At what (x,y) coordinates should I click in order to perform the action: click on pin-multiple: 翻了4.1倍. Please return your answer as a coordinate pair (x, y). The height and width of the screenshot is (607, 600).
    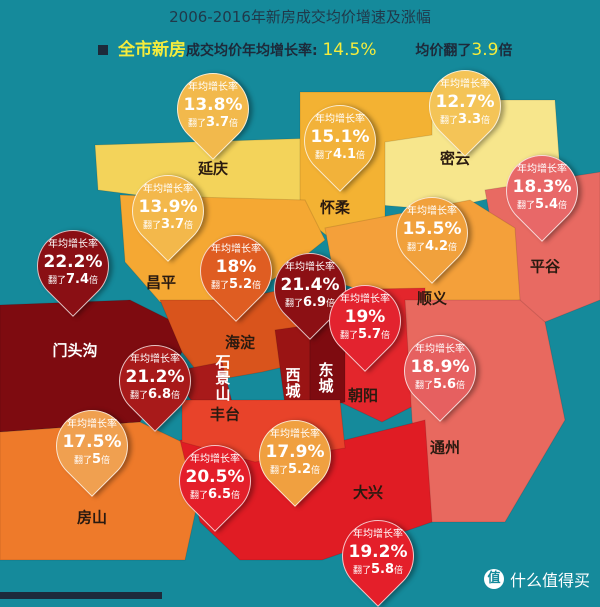
    Looking at the image, I should click on (340, 154).